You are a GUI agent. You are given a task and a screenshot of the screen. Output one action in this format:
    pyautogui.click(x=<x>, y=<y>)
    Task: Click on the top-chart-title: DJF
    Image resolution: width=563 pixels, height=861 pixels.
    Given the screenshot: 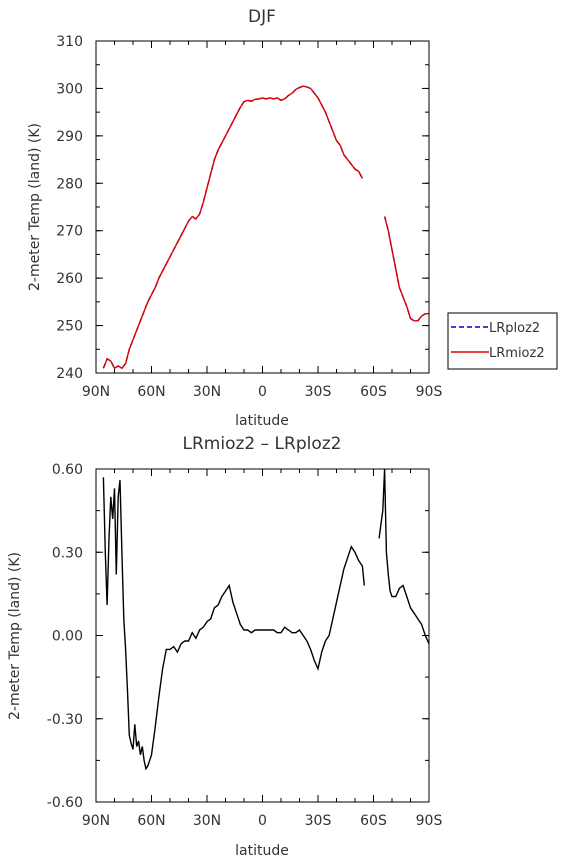 What is the action you would take?
    pyautogui.click(x=262, y=17)
    